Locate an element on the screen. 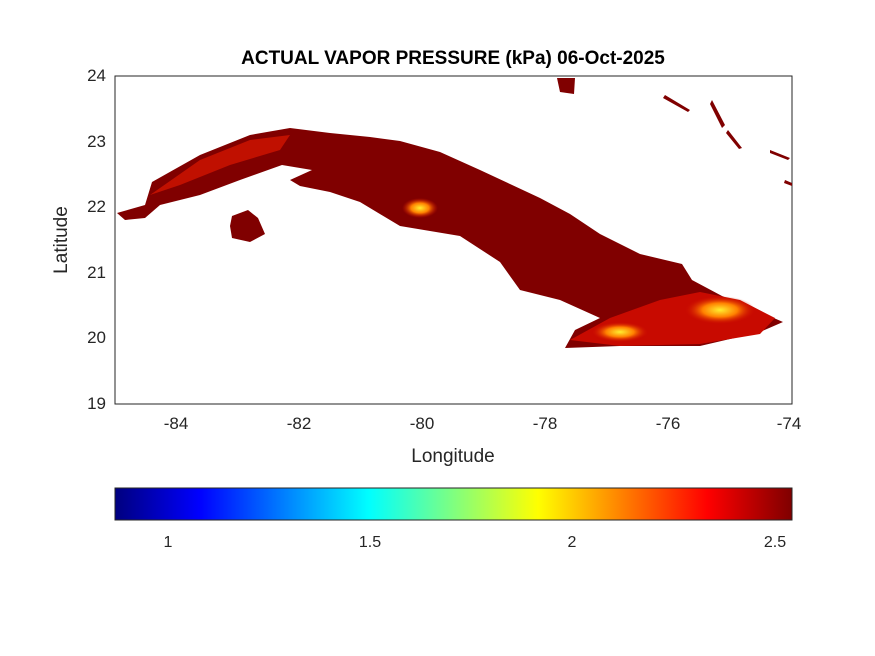  y-axis-label: Latitude is located at coordinates (61, 240).